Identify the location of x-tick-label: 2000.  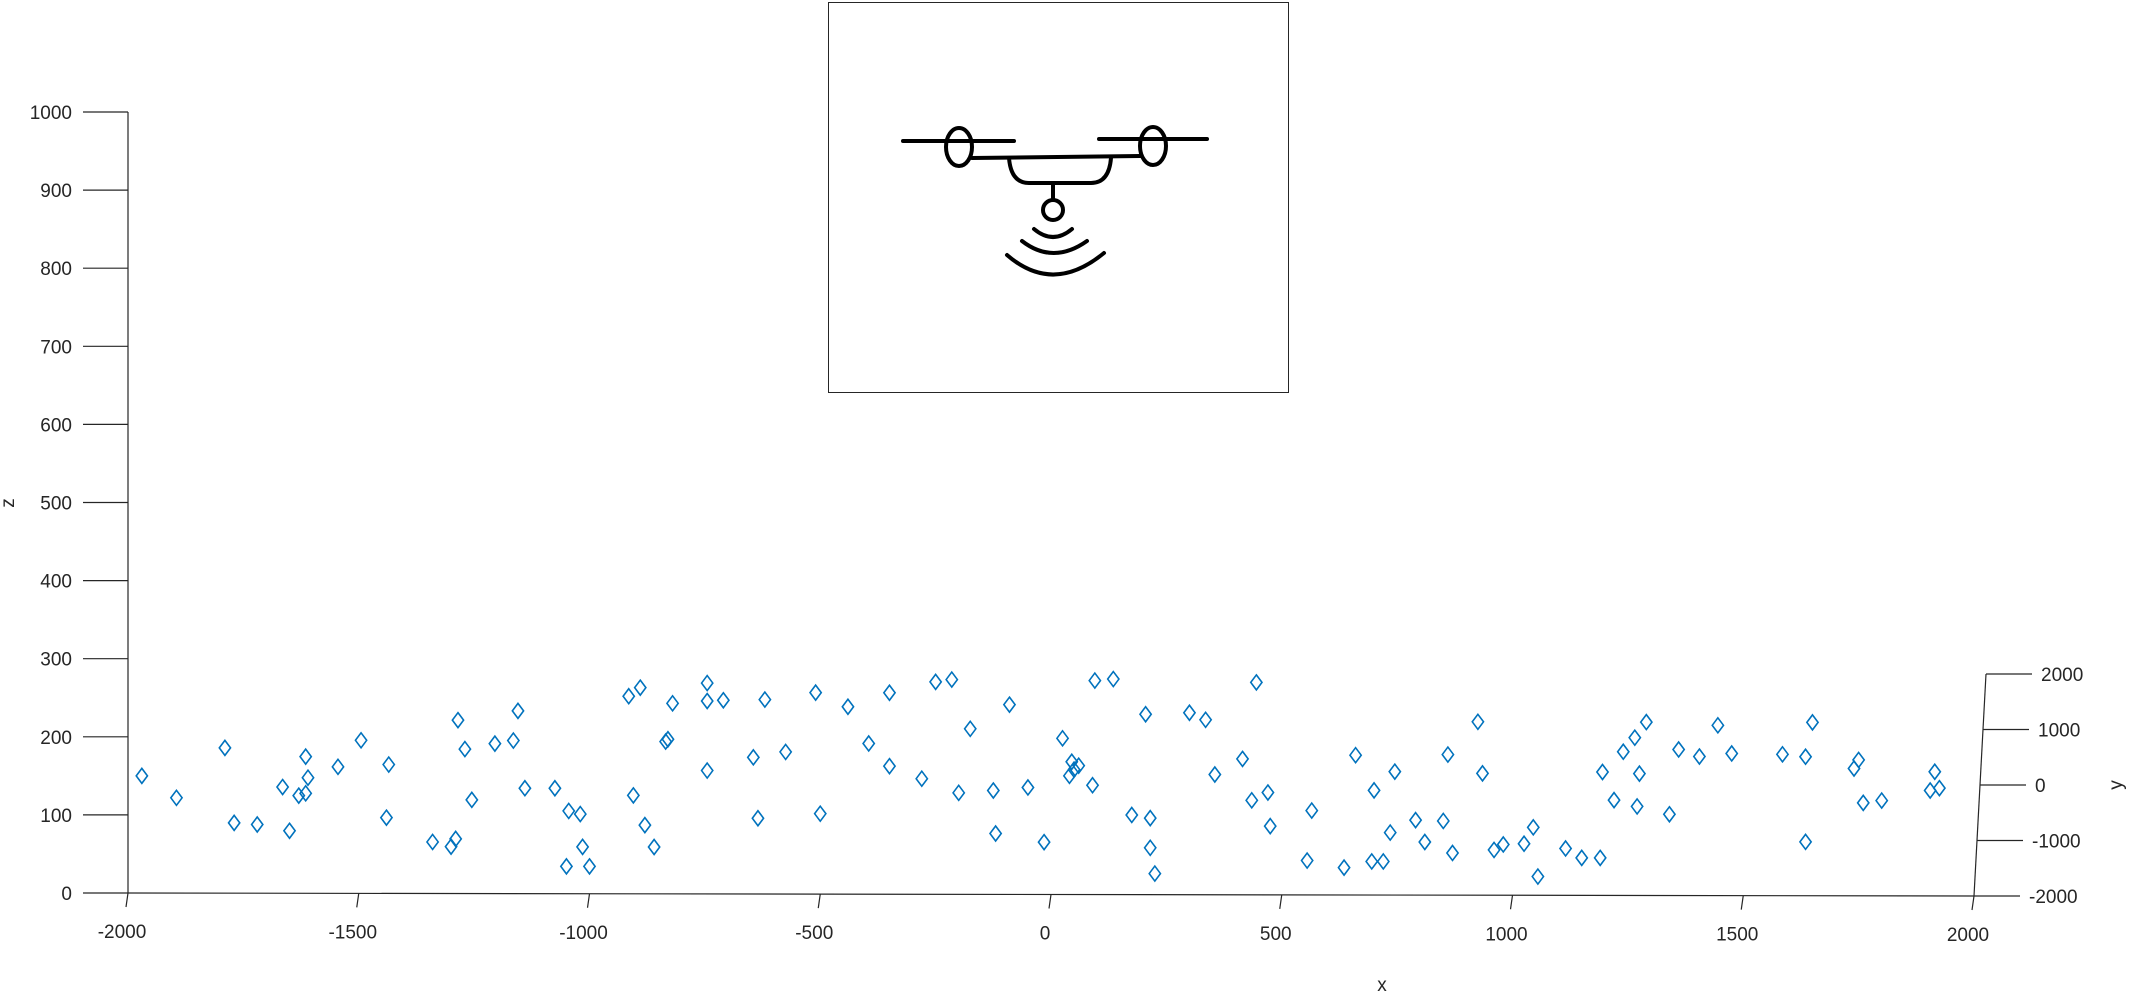
(1968, 935).